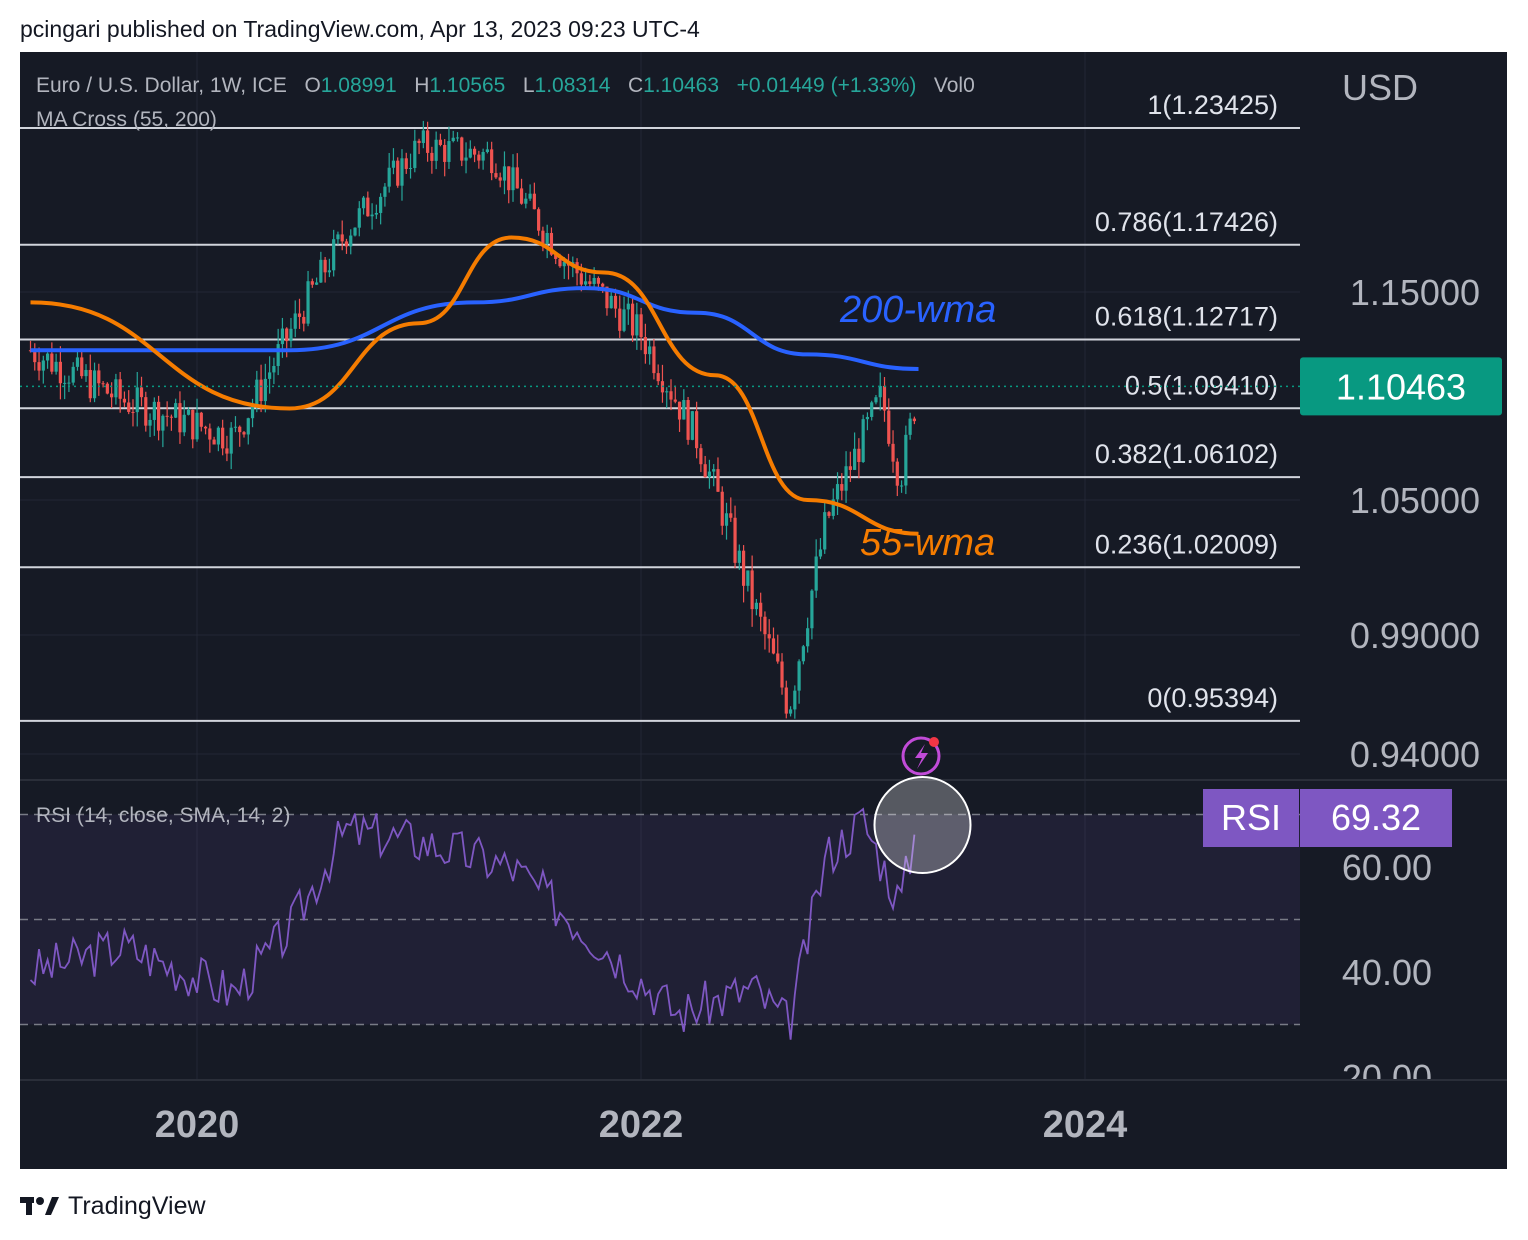 The width and height of the screenshot is (1528, 1240). What do you see at coordinates (528, 85) in the screenshot?
I see `low-label: L` at bounding box center [528, 85].